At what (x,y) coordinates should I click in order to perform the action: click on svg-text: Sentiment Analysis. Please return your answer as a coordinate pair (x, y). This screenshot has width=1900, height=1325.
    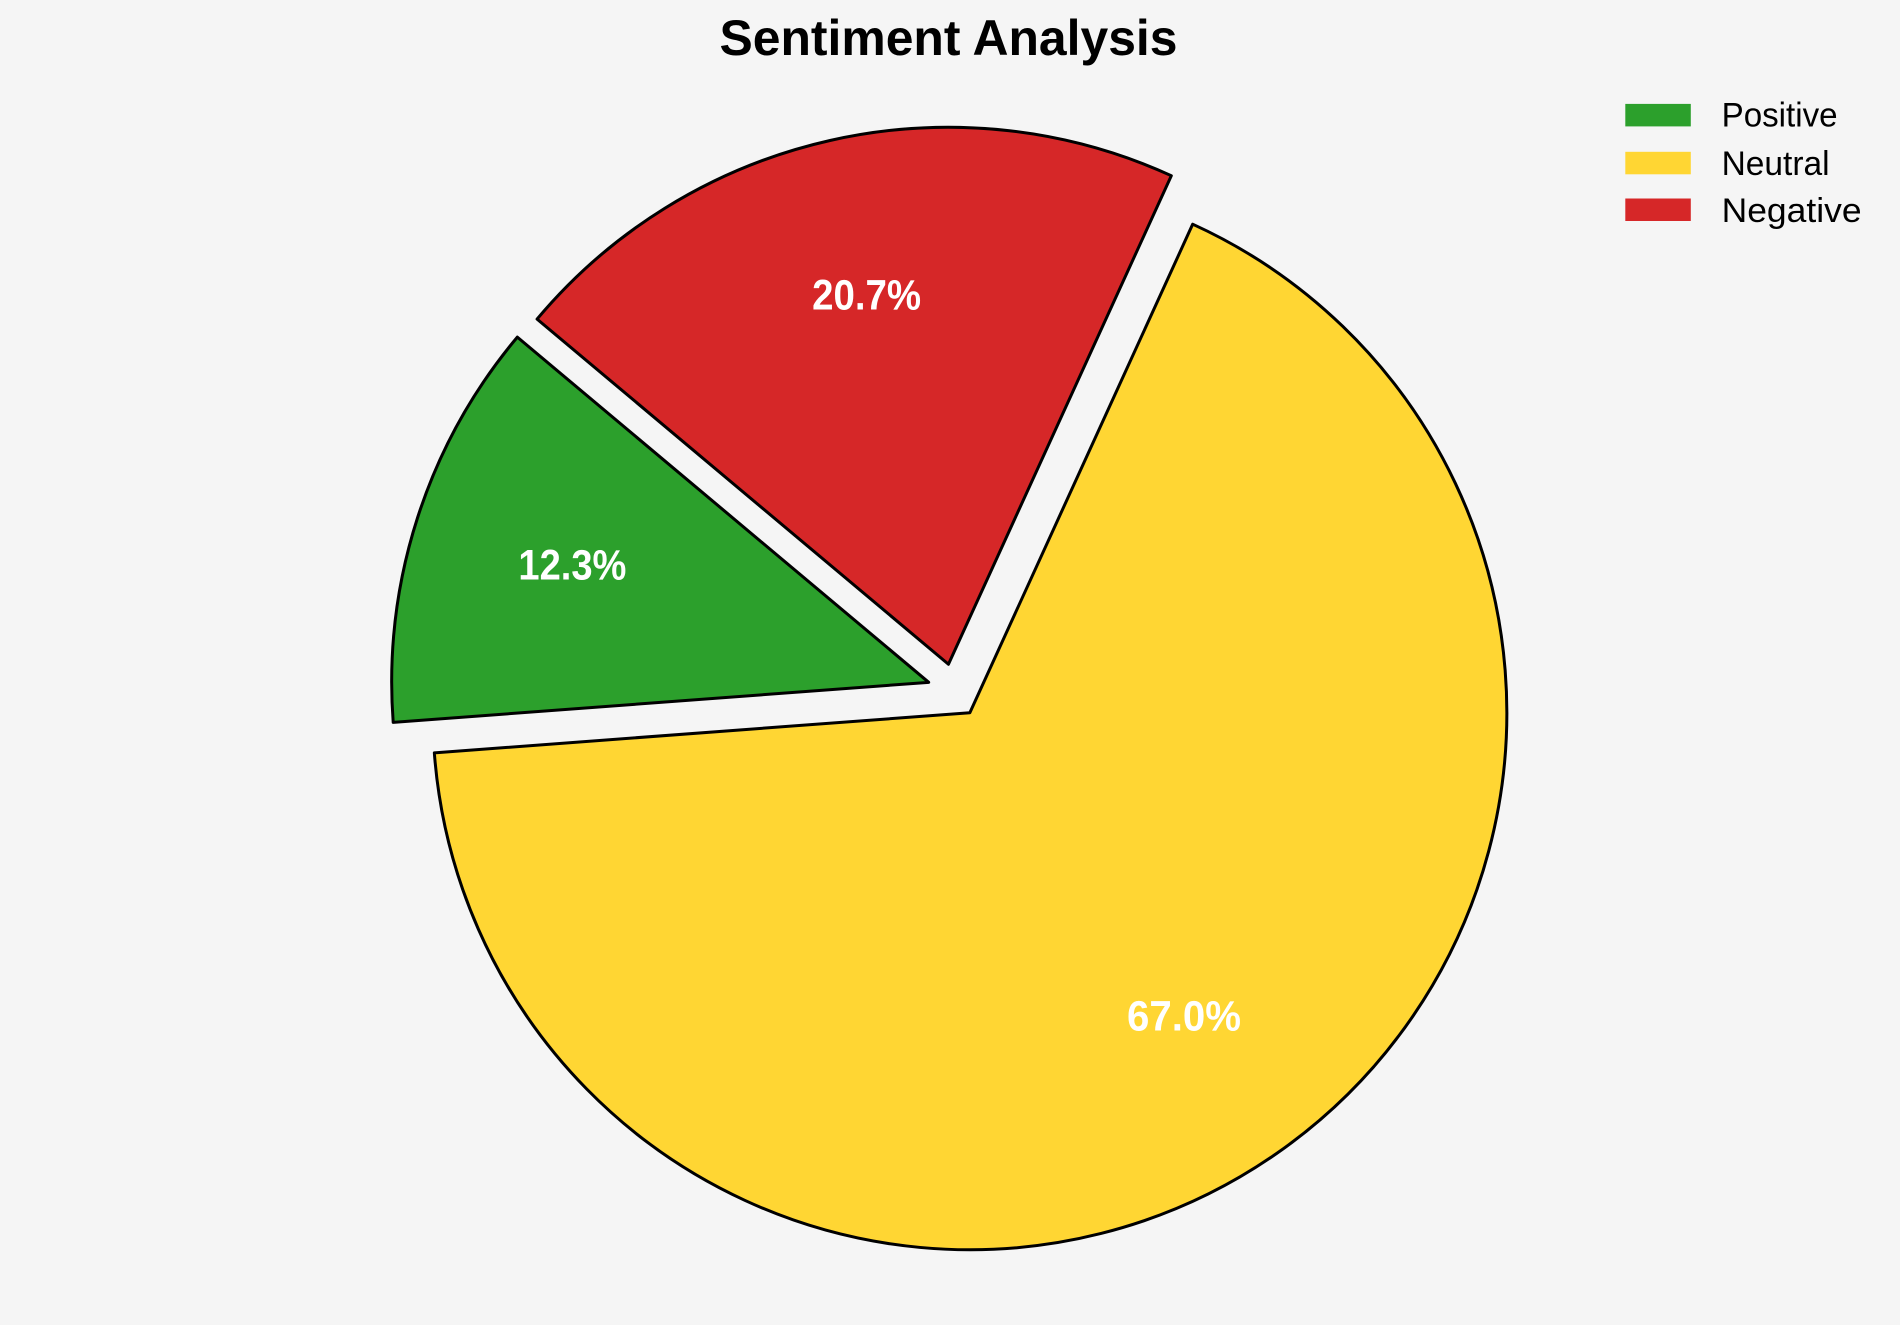
    Looking at the image, I should click on (949, 38).